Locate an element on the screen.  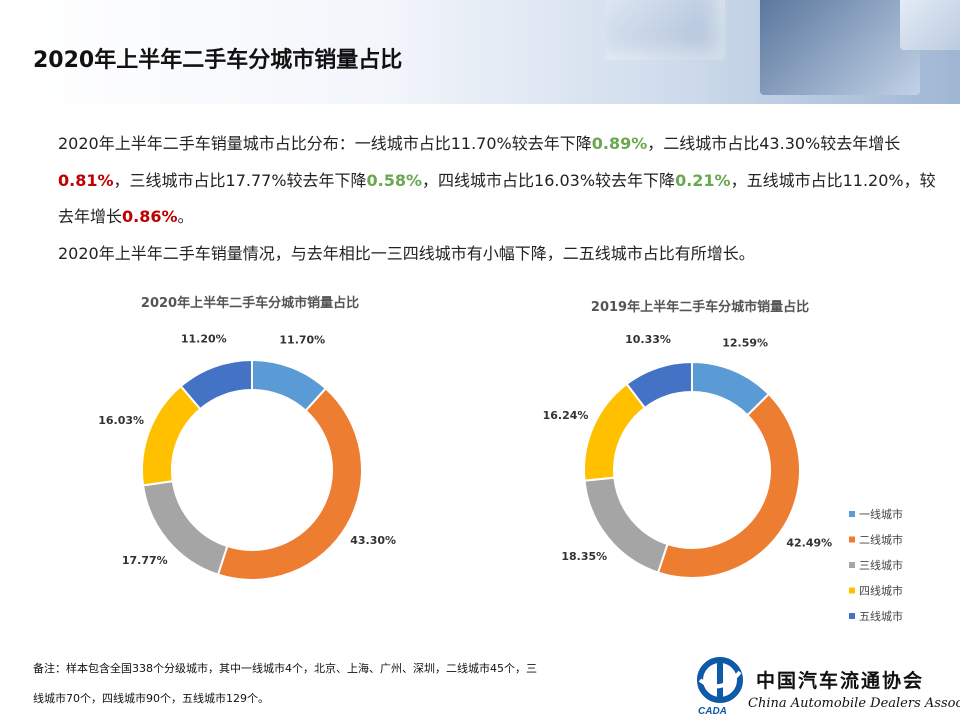
legend-label-2: 二线城市 is located at coordinates (881, 540).